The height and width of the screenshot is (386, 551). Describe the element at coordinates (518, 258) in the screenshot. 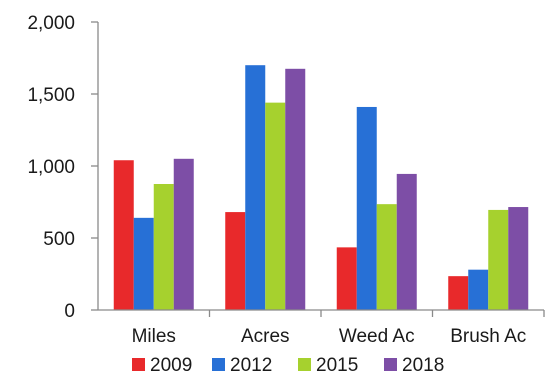

I see `bar-2018-brush-ac` at that location.